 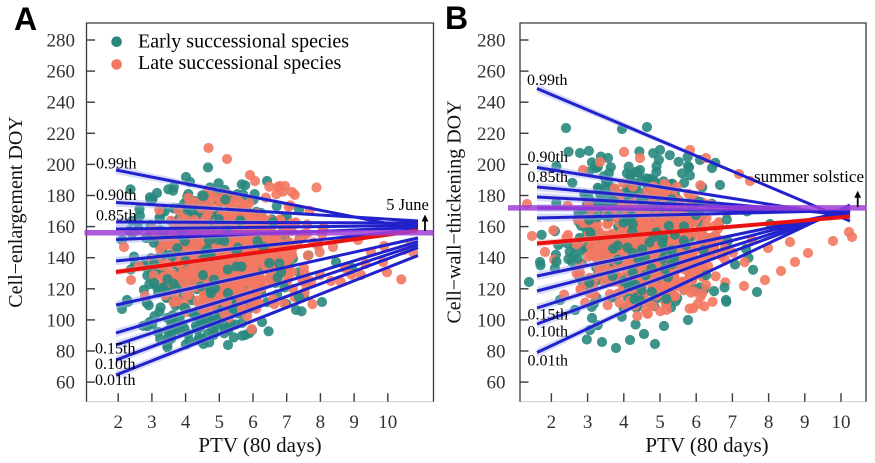 What do you see at coordinates (809, 176) in the screenshot?
I see `svg-text: summer solstice` at bounding box center [809, 176].